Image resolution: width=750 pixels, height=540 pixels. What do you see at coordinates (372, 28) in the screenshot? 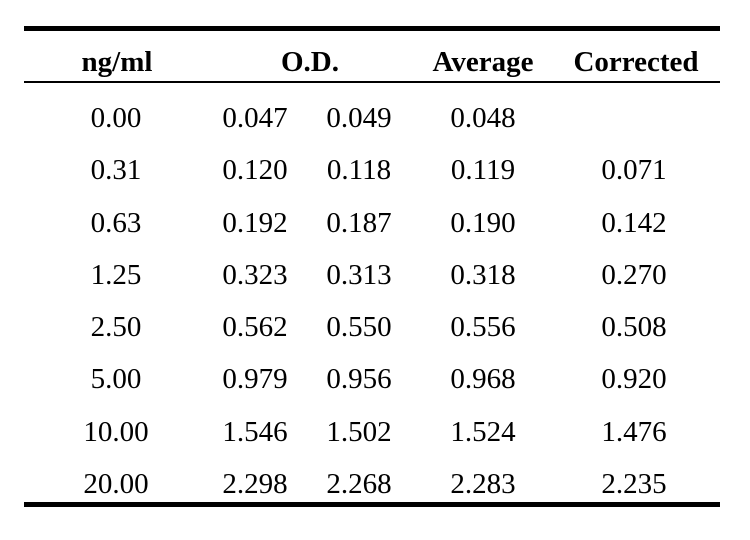
I see `table-top-rule` at bounding box center [372, 28].